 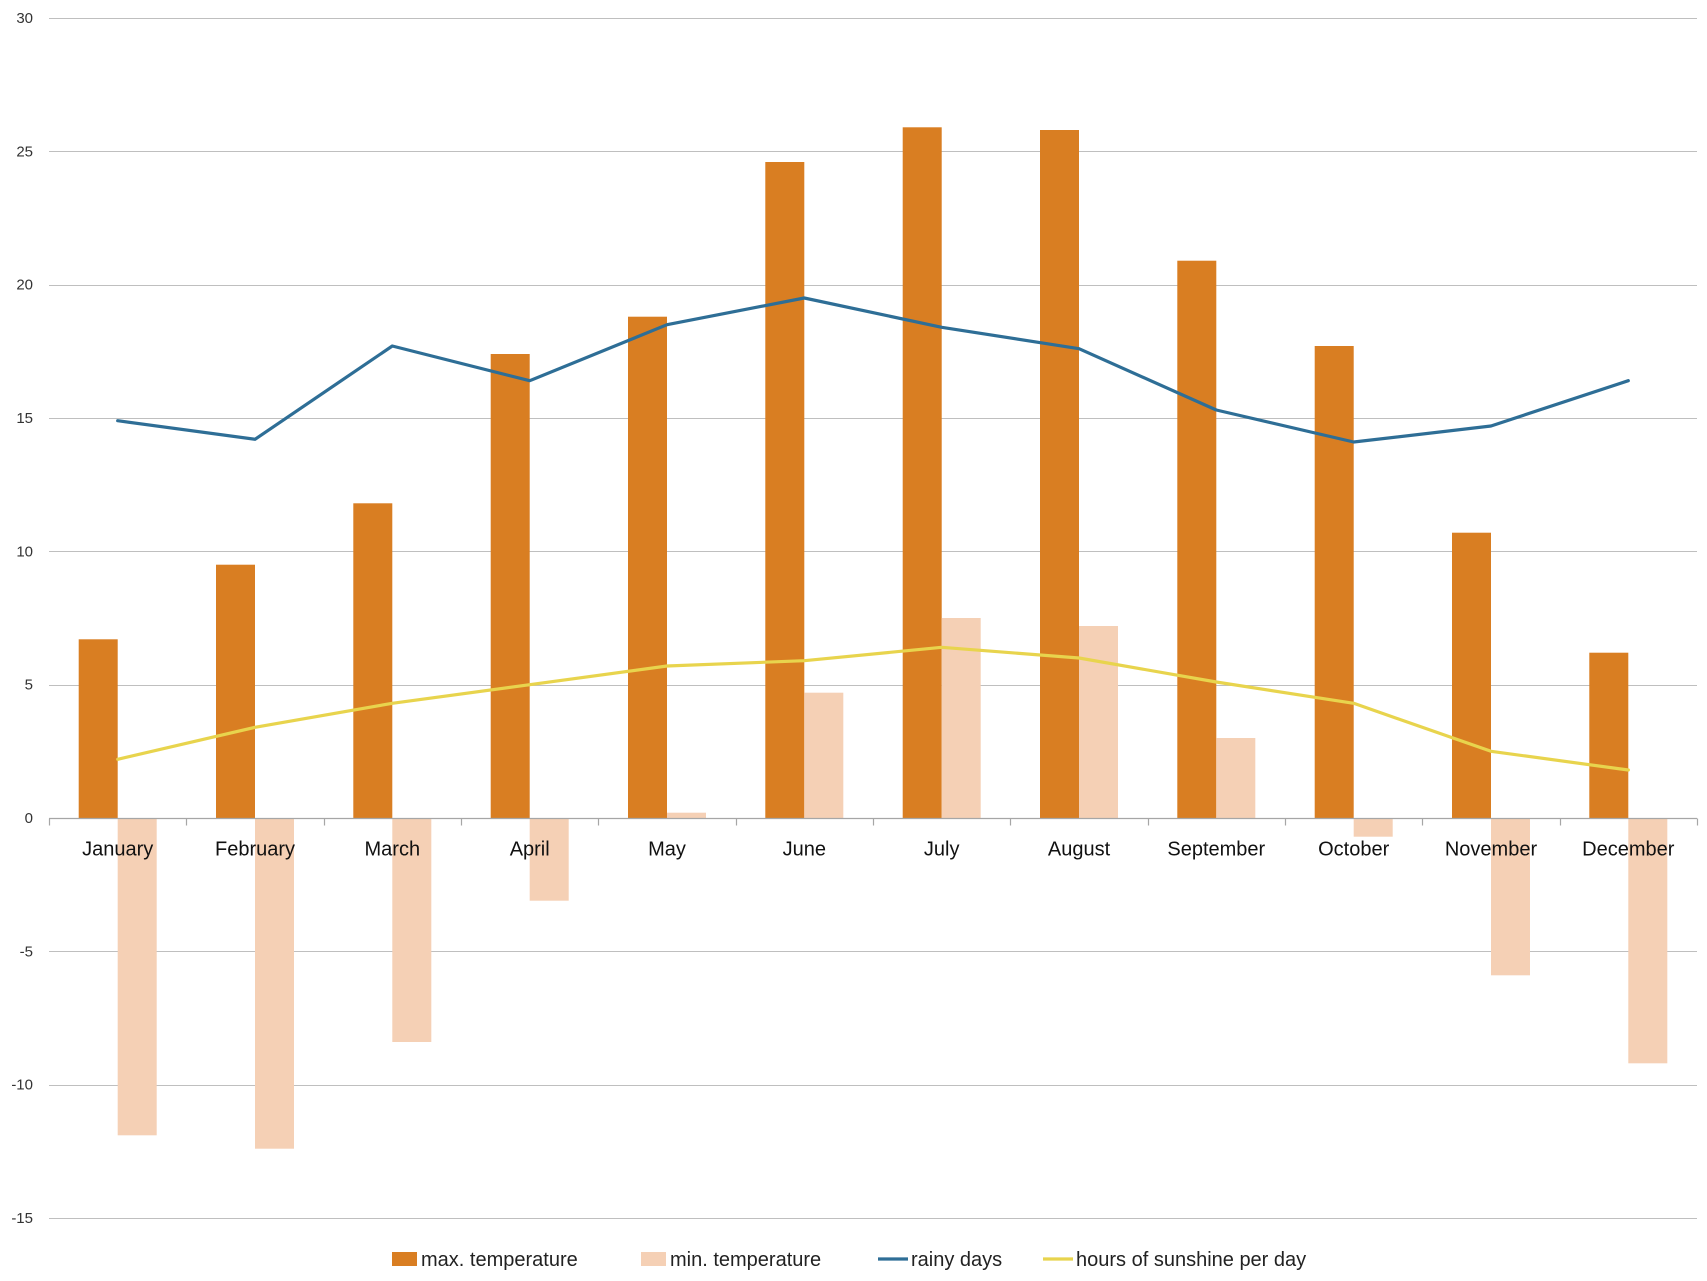 What do you see at coordinates (29, 685) in the screenshot?
I see `y-tick-label: 5` at bounding box center [29, 685].